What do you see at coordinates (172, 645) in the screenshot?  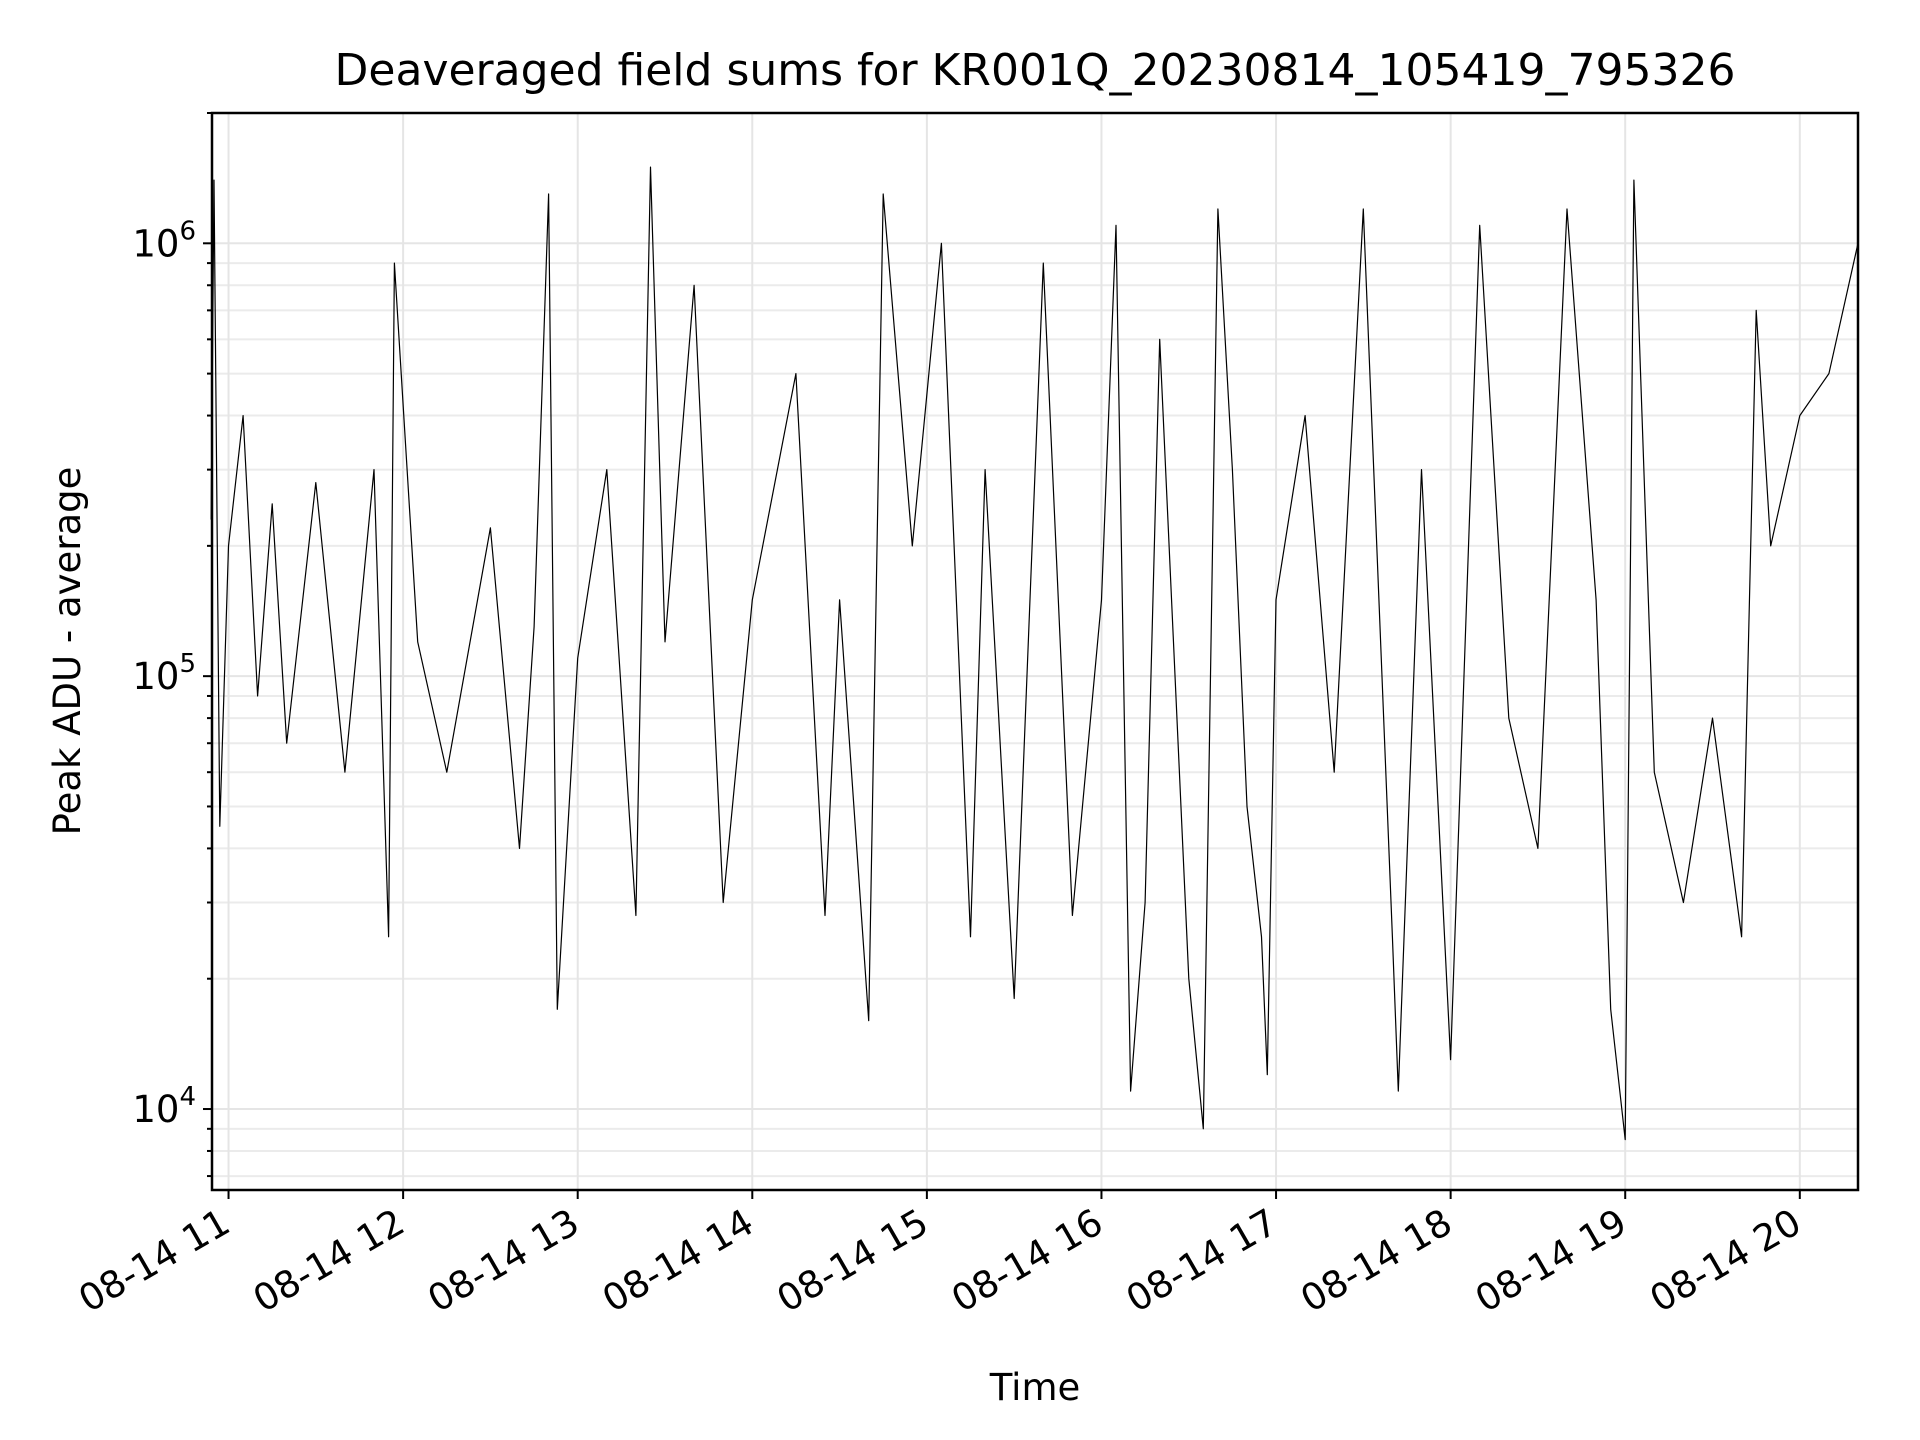 I see `y-axis: 10⁴ 10⁵ 10⁶` at bounding box center [172, 645].